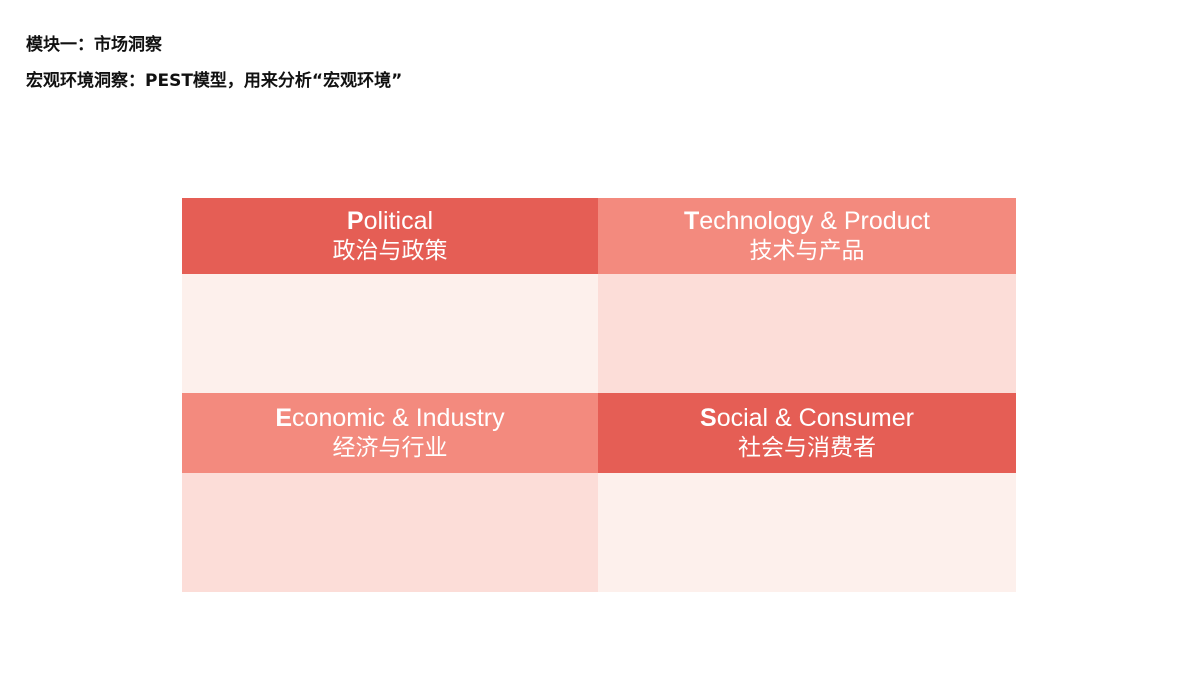  Describe the element at coordinates (214, 81) in the screenshot. I see `section-subtitle: 宏观环境洞察：PEST模型，用来分析“宏观环境”` at that location.